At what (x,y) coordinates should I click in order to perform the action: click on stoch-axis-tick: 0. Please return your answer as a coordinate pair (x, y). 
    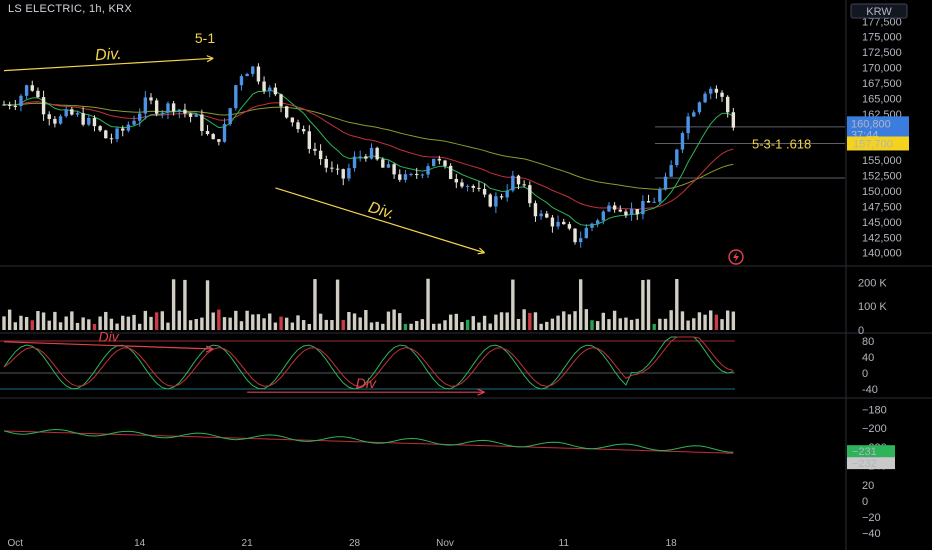
    Looking at the image, I should click on (865, 374).